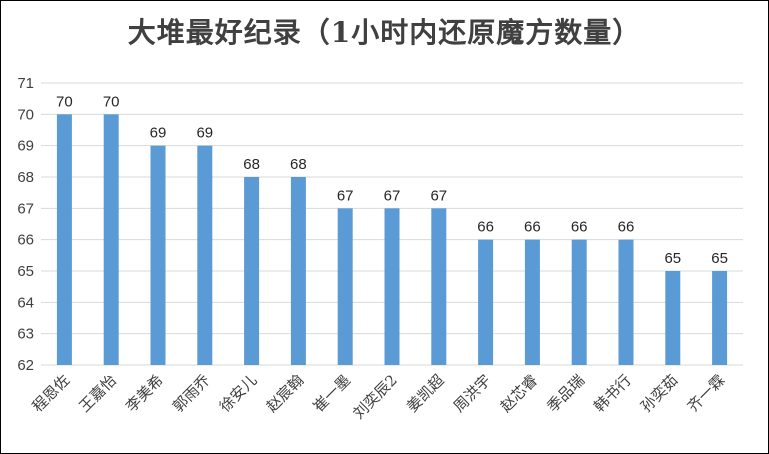 This screenshot has width=769, height=454. Describe the element at coordinates (144, 393) in the screenshot. I see `x-tick-label: 李美希` at that location.